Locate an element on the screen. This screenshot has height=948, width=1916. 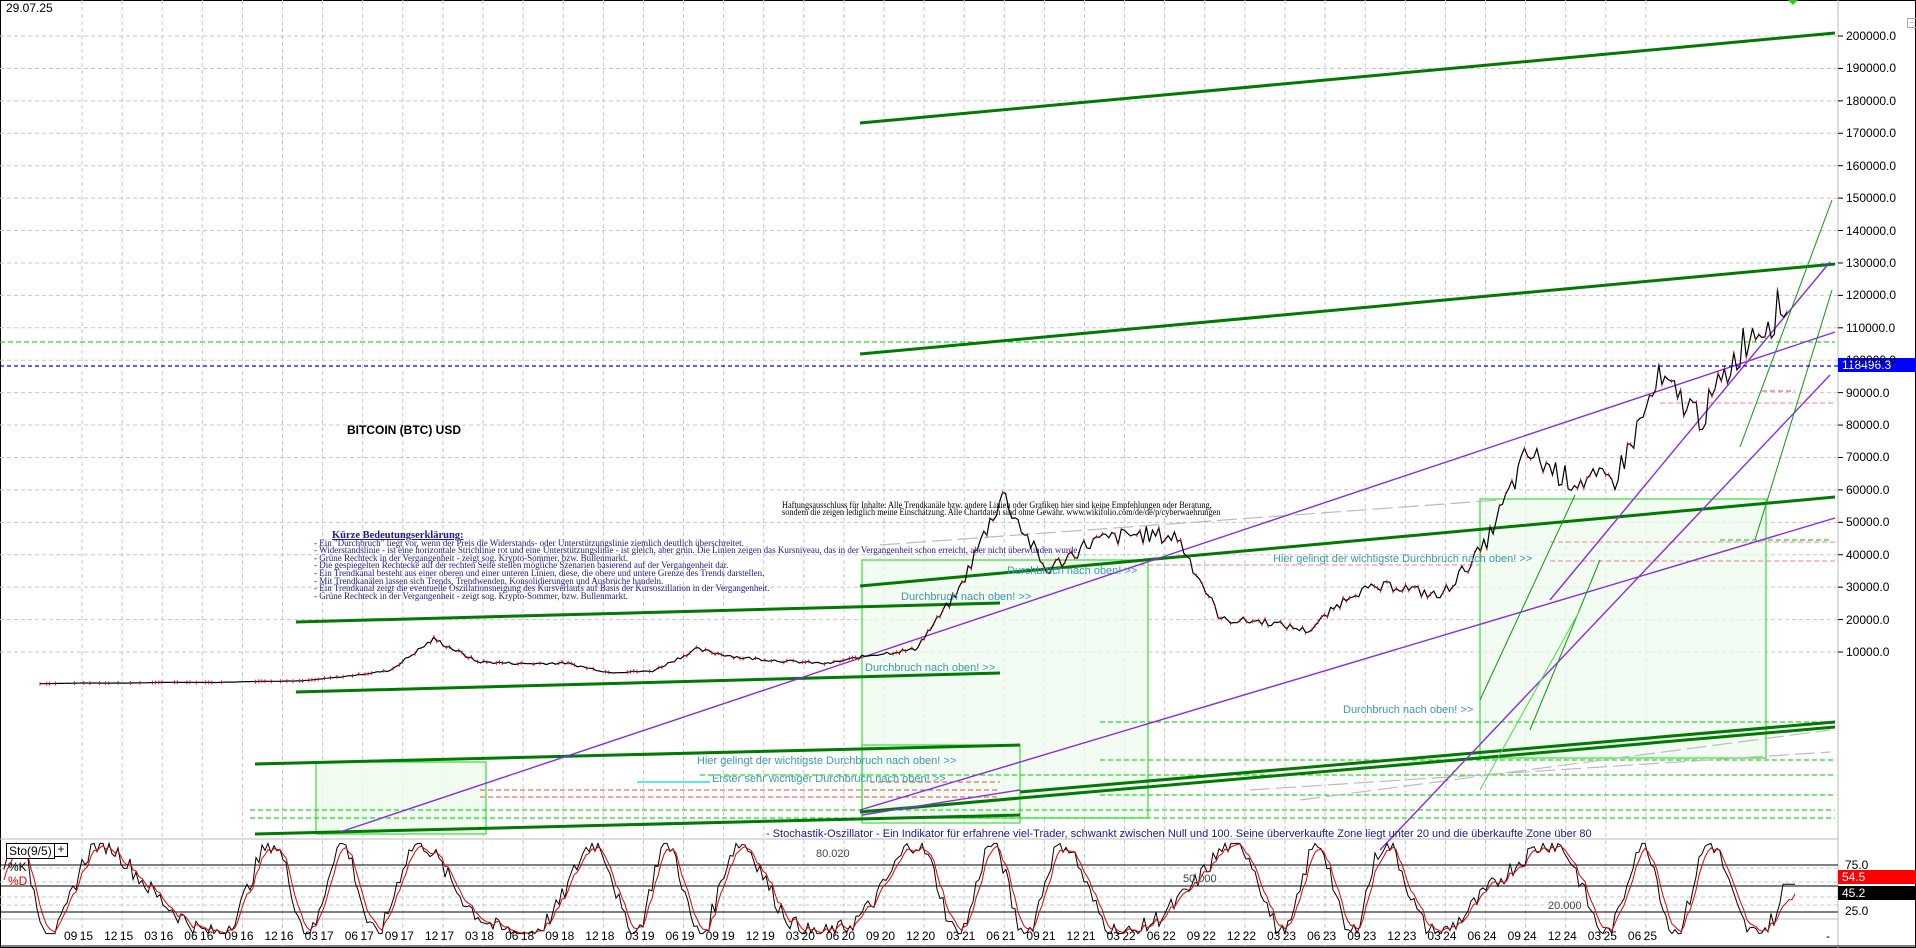
y-axis-label: 140000.0 is located at coordinates (1871, 230).